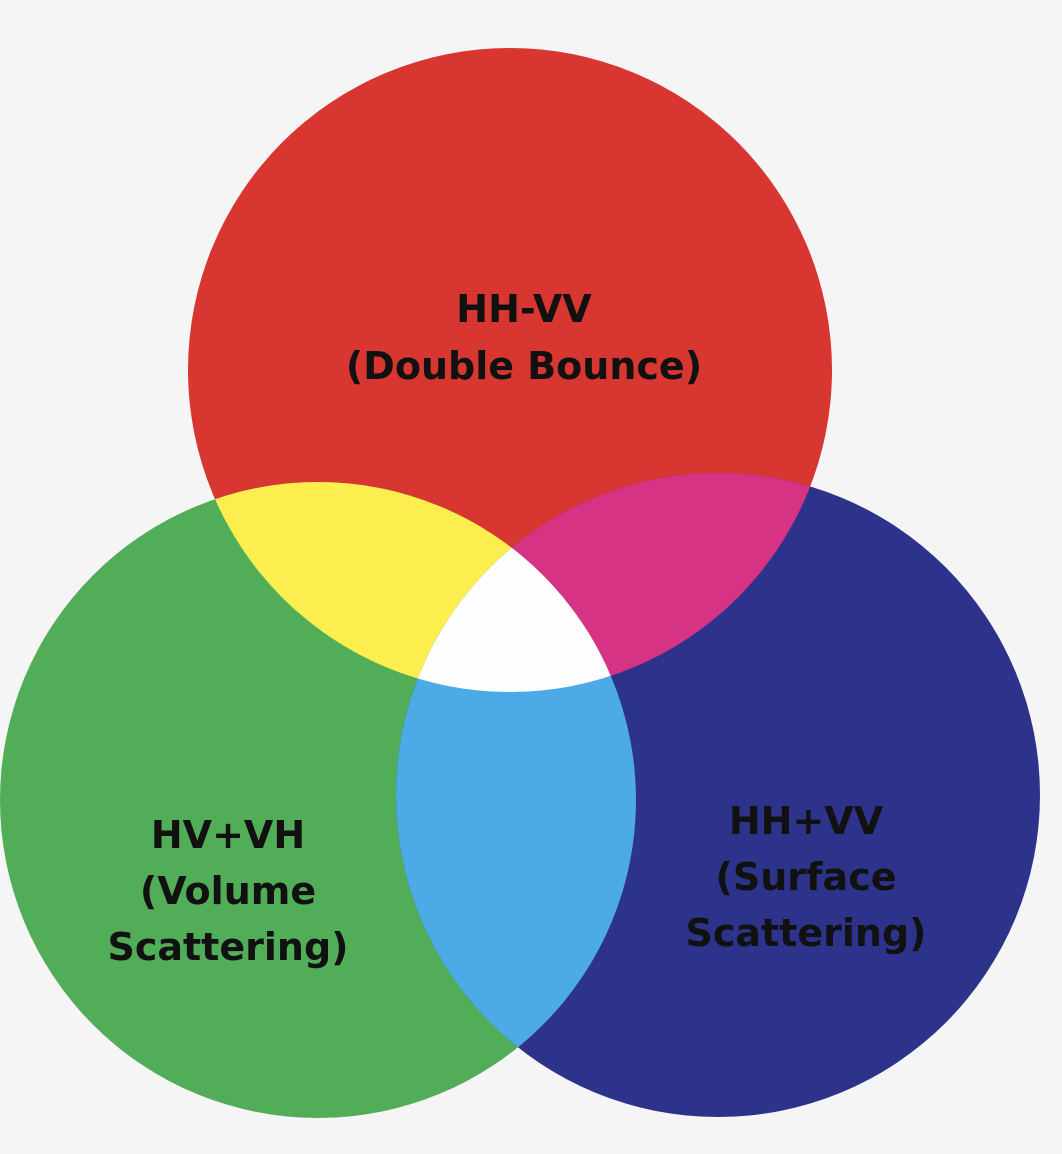  Describe the element at coordinates (805, 933) in the screenshot. I see `label-right-line3: Scattering)` at that location.